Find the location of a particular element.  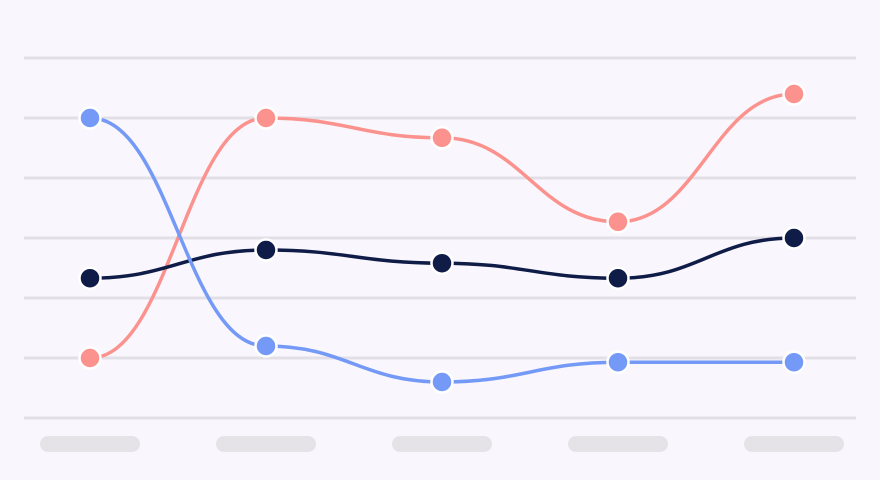

x-axis-labels is located at coordinates (442, 444).